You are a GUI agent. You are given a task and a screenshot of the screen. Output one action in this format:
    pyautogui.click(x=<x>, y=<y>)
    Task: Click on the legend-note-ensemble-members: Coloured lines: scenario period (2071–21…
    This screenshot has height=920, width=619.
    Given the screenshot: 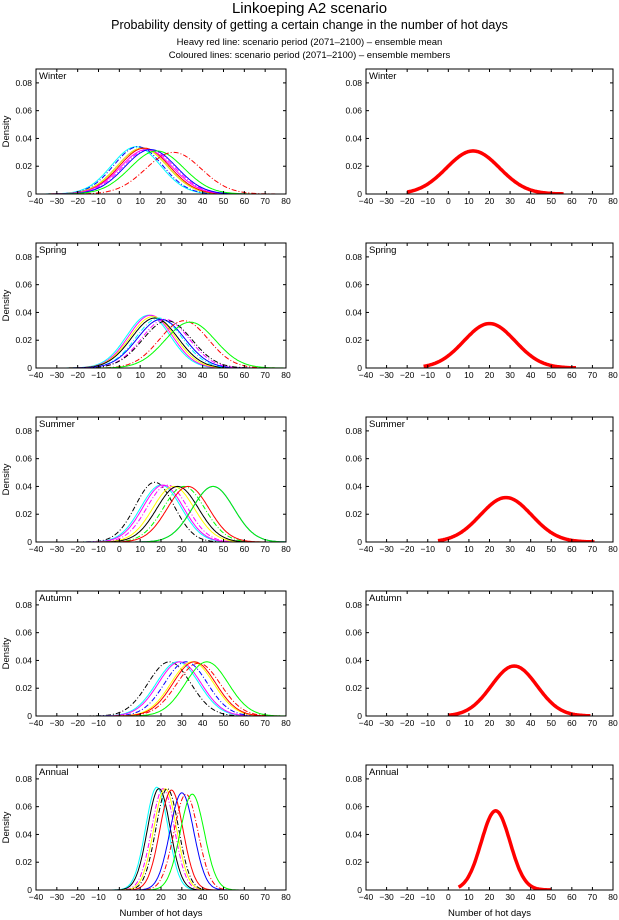 What is the action you would take?
    pyautogui.click(x=309, y=55)
    